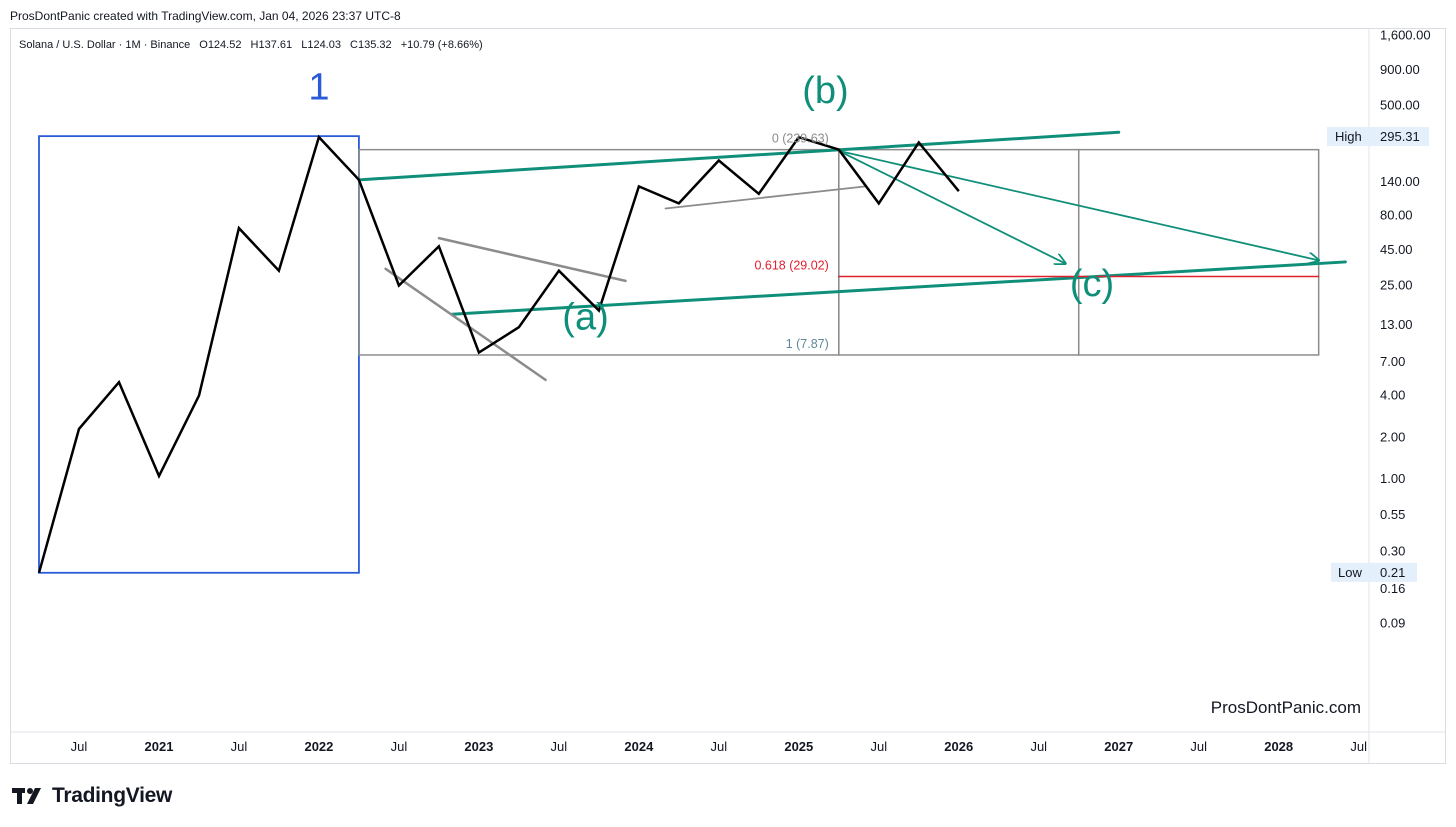 This screenshot has height=827, width=1456. I want to click on x-tick-label: 2025, so click(798, 746).